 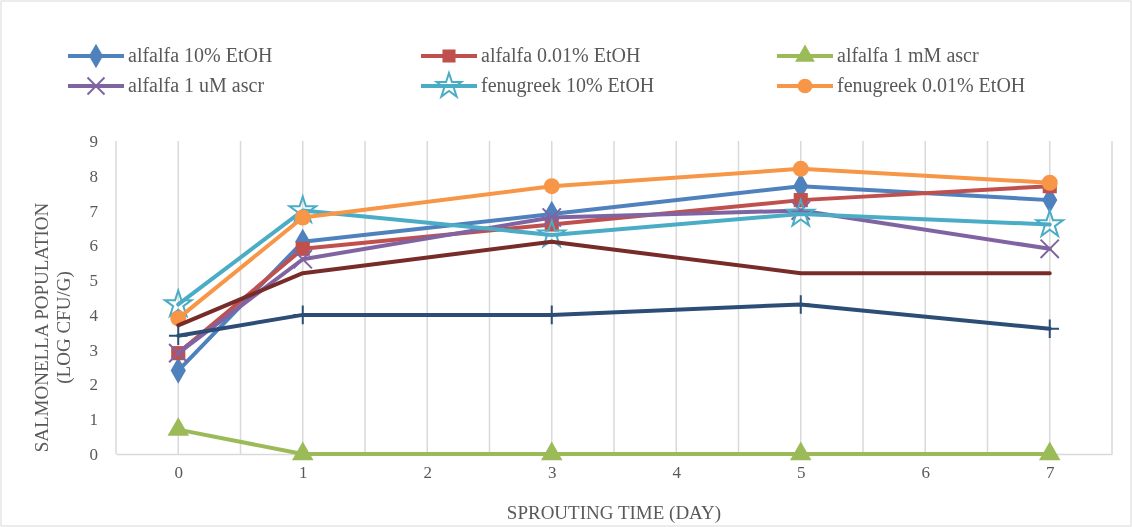 What do you see at coordinates (925, 473) in the screenshot?
I see `x-tick-label: 6` at bounding box center [925, 473].